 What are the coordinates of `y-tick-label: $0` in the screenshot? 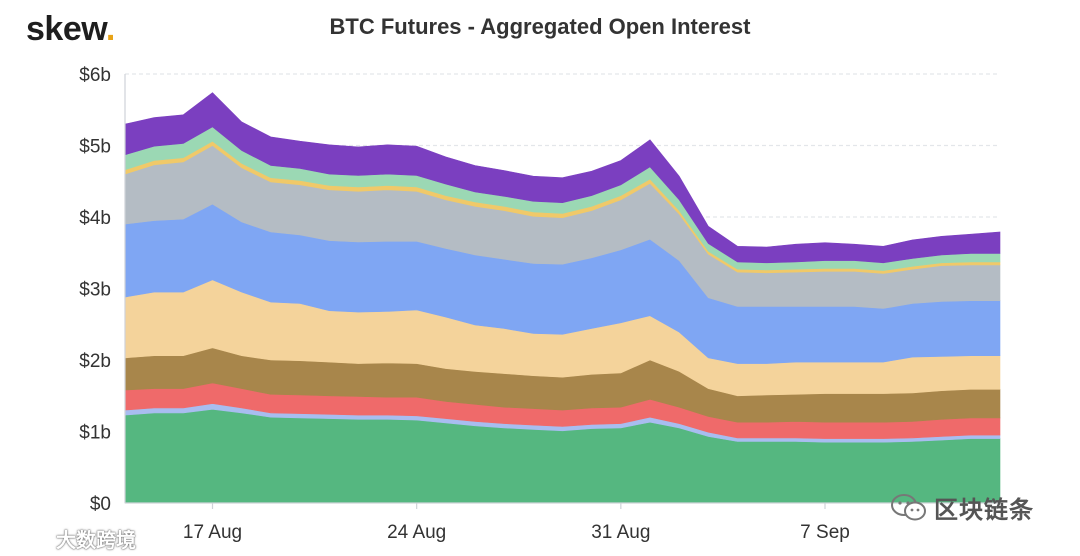 It's located at (100, 504).